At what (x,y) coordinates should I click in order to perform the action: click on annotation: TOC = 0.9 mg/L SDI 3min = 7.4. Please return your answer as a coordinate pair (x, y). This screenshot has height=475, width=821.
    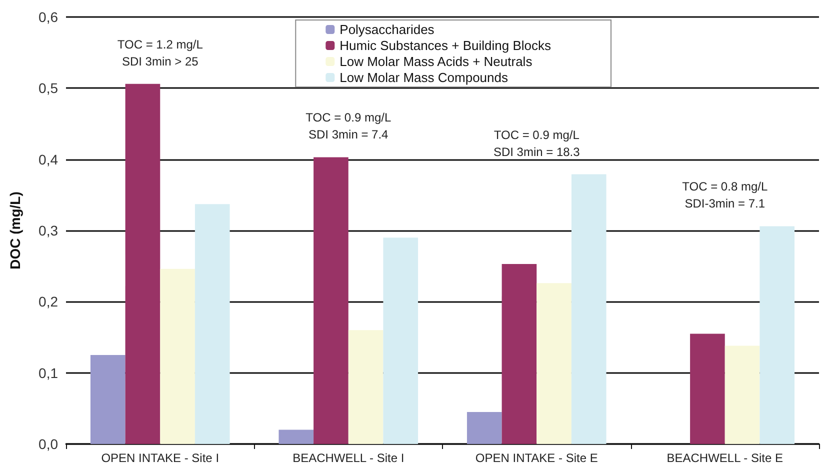
    Looking at the image, I should click on (349, 126).